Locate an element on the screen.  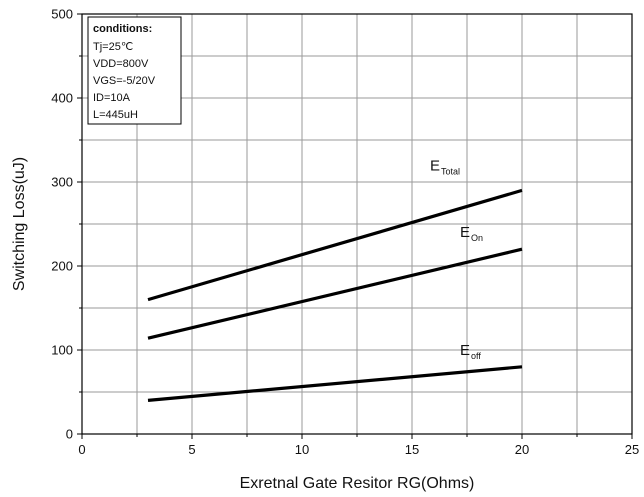
condition-line-id: ID=10A is located at coordinates (112, 98).